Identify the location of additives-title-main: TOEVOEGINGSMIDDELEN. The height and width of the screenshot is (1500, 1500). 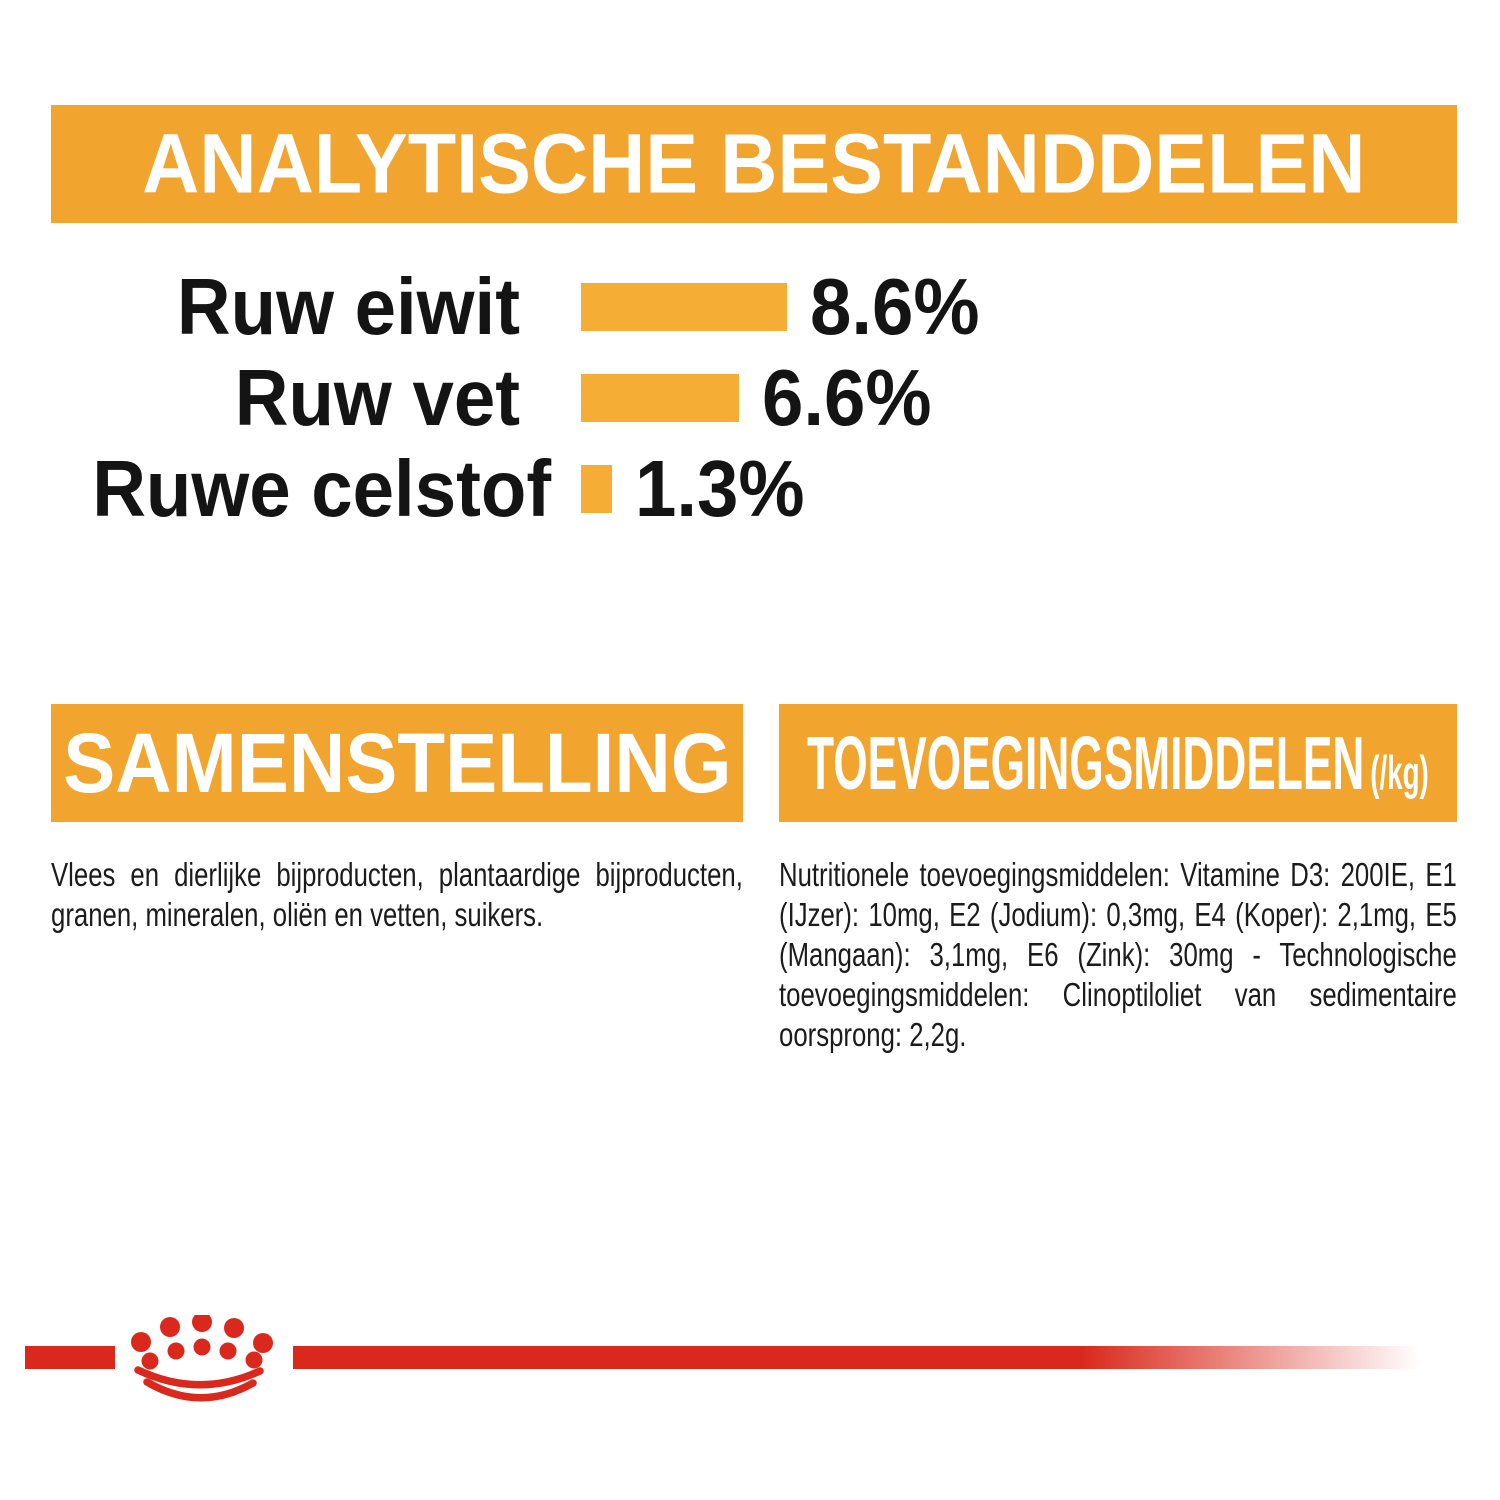
(1086, 763).